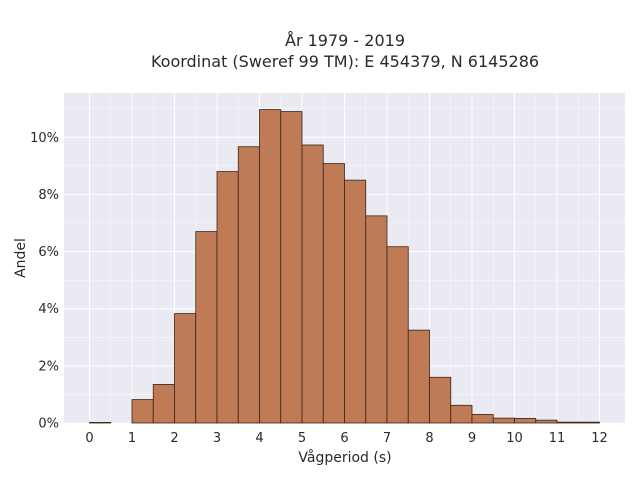  I want to click on y-tick-label: 4%, so click(48, 309).